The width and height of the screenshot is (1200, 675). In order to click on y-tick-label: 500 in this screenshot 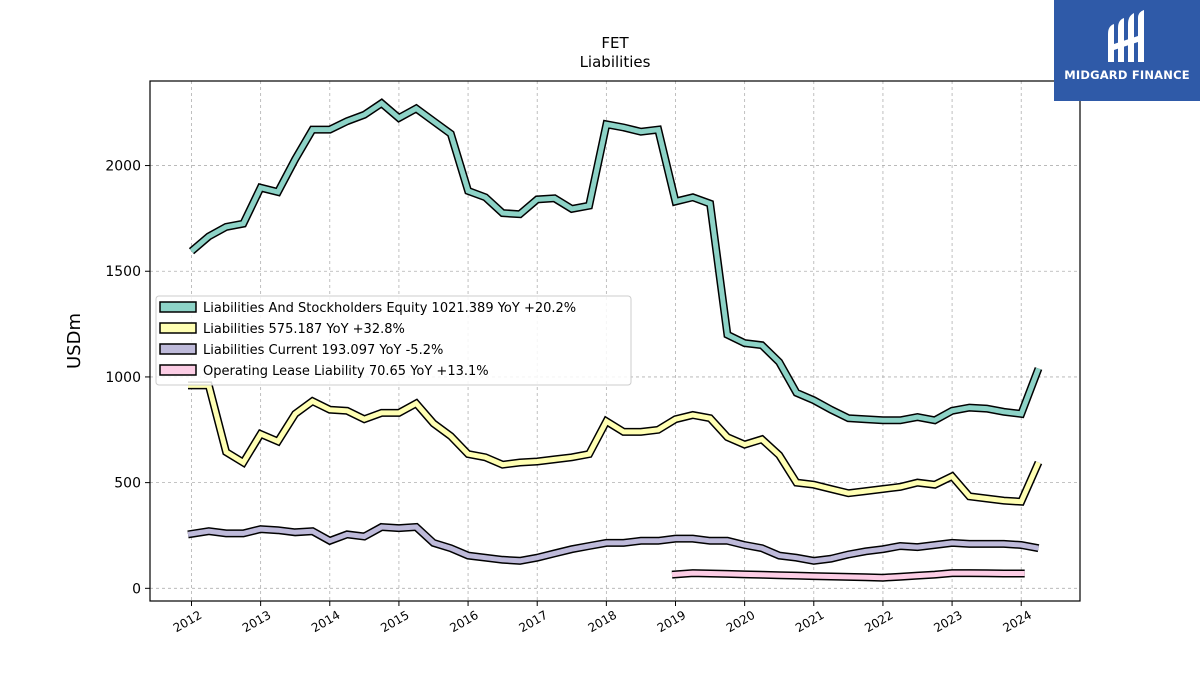, I will do `click(127, 484)`.